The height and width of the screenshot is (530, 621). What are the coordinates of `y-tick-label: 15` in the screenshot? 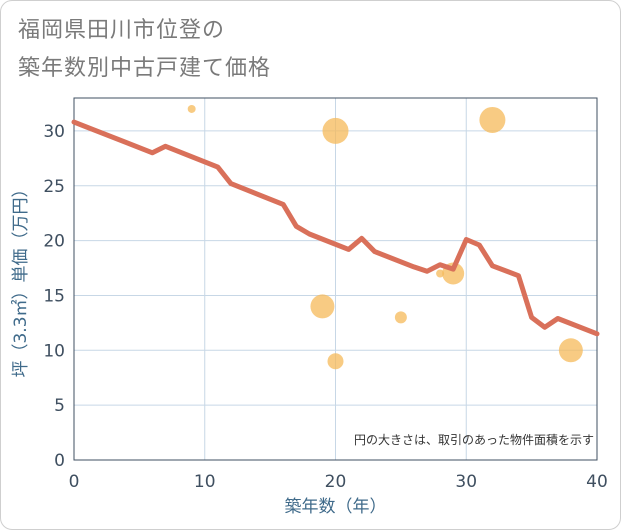 It's located at (54, 296).